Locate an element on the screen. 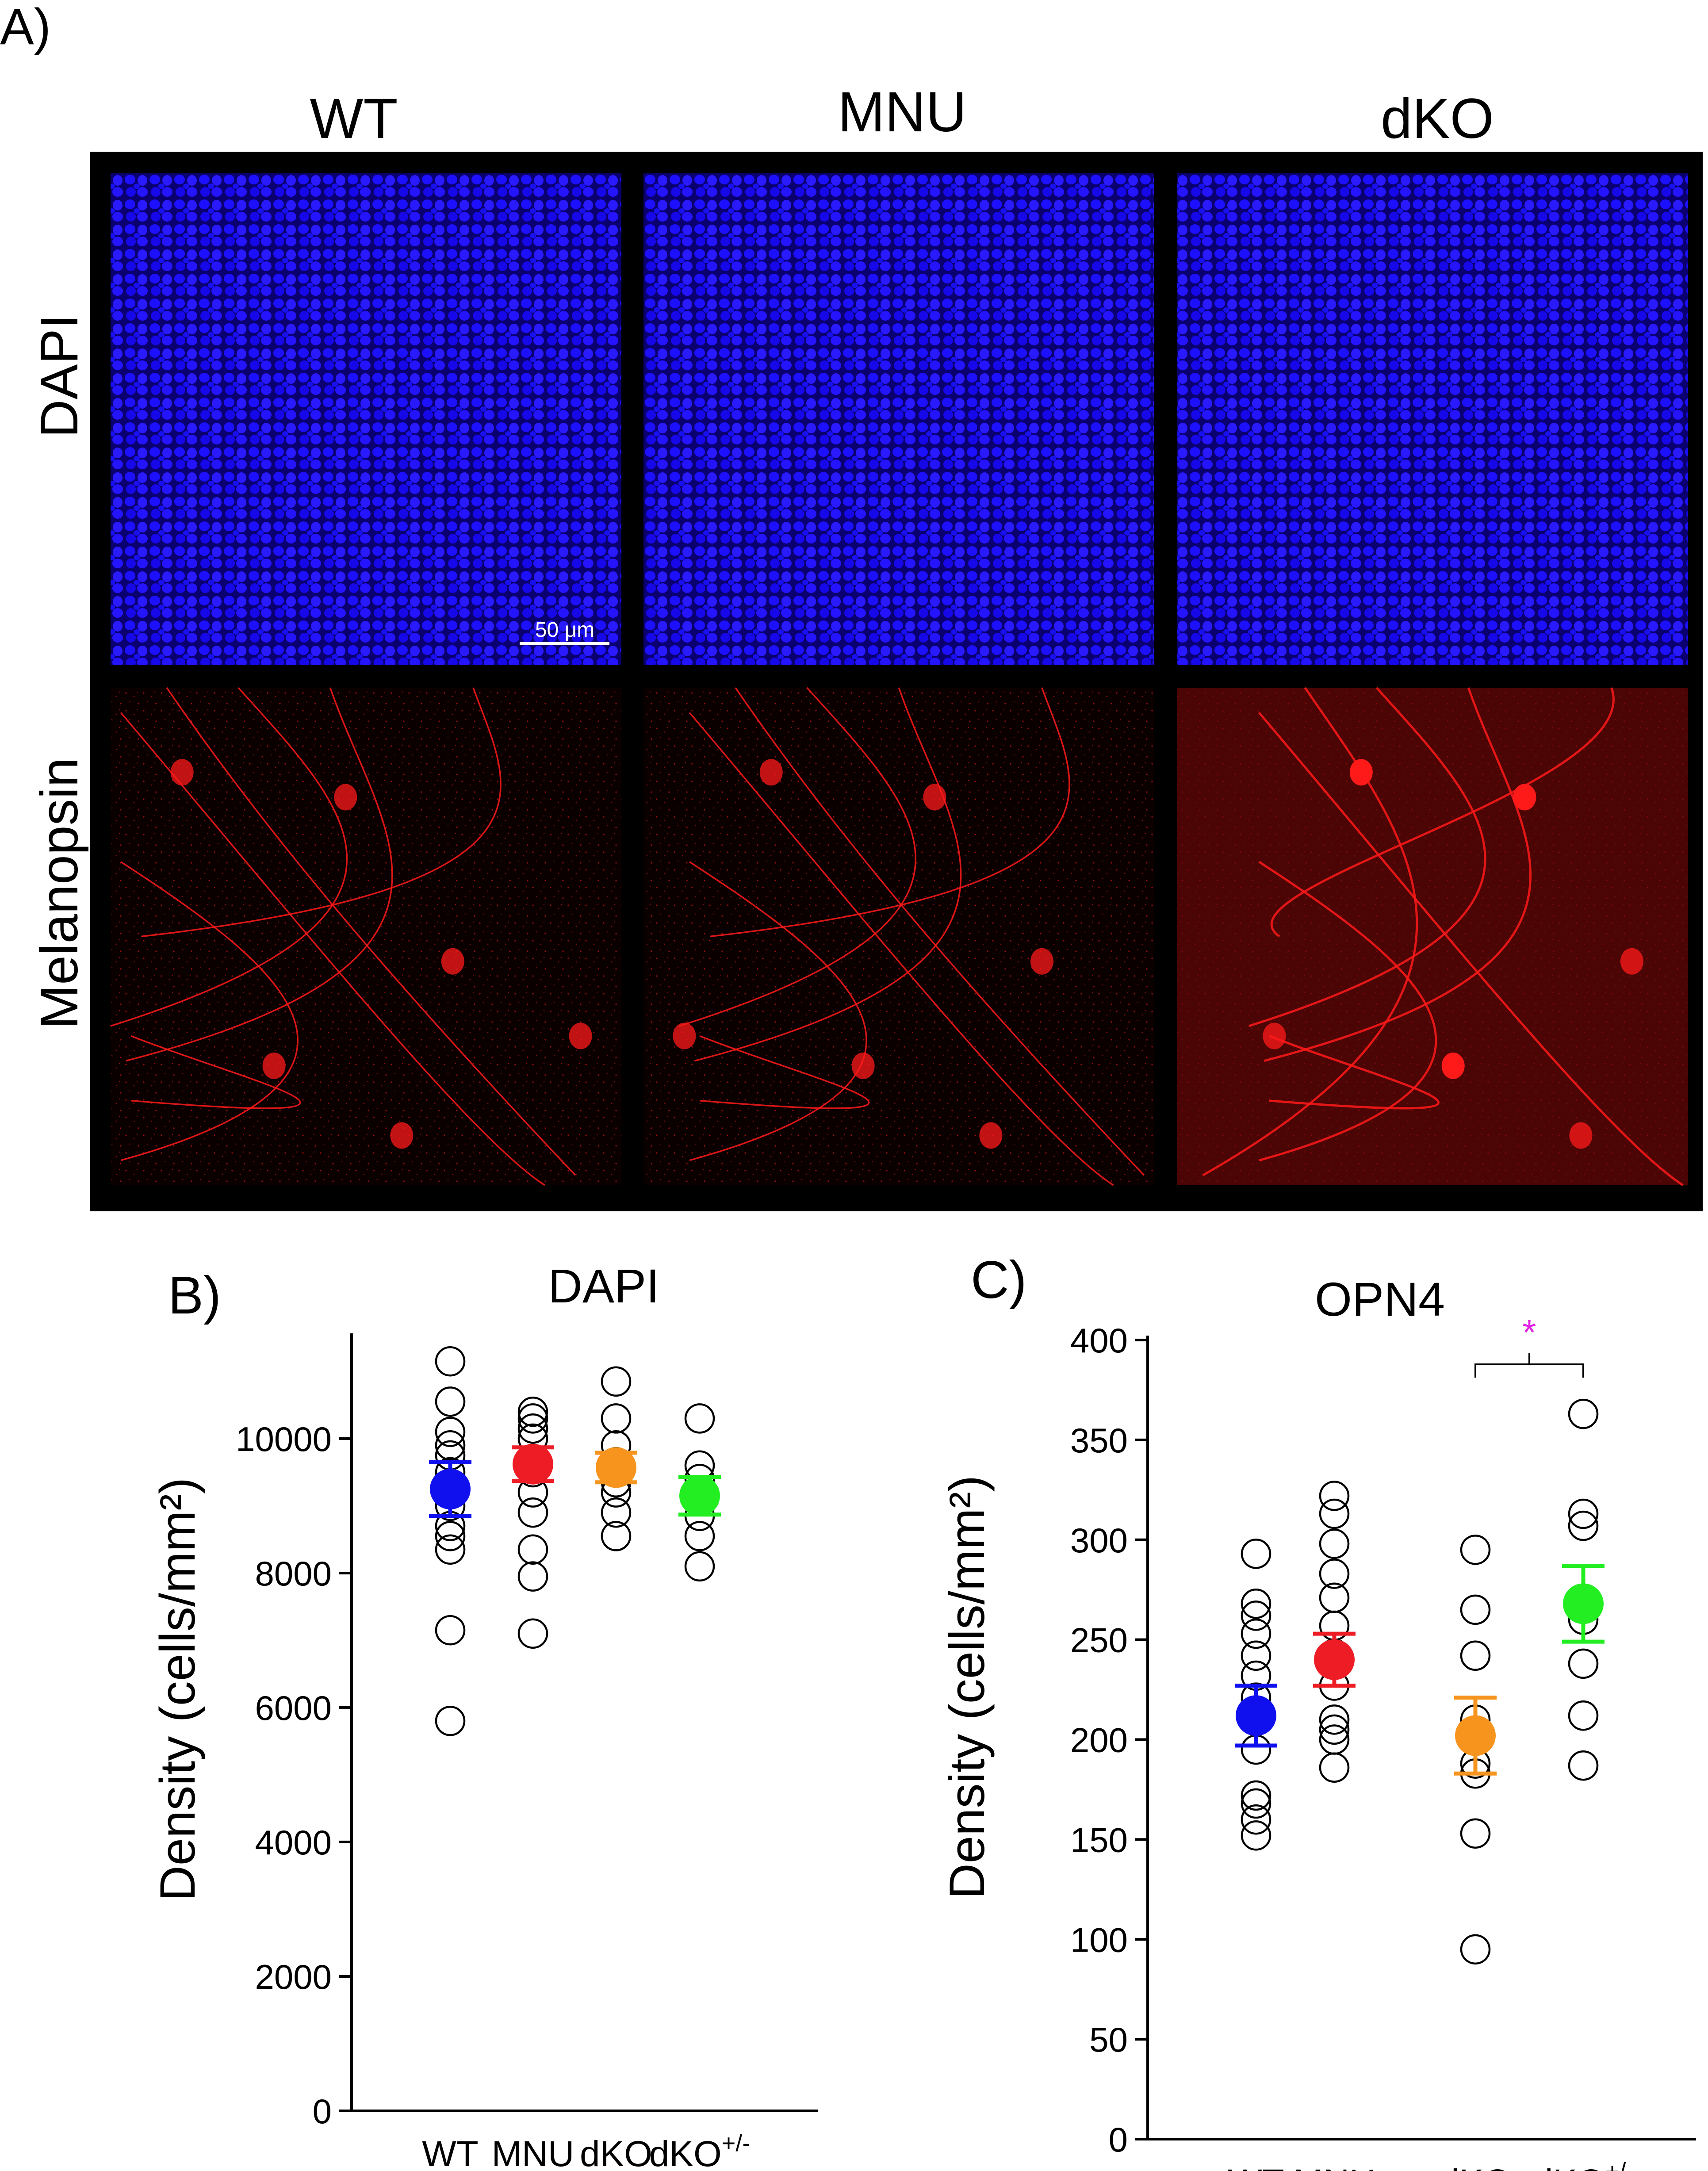 The width and height of the screenshot is (1708, 2171). chart-b-title: DAPI is located at coordinates (603, 1286).